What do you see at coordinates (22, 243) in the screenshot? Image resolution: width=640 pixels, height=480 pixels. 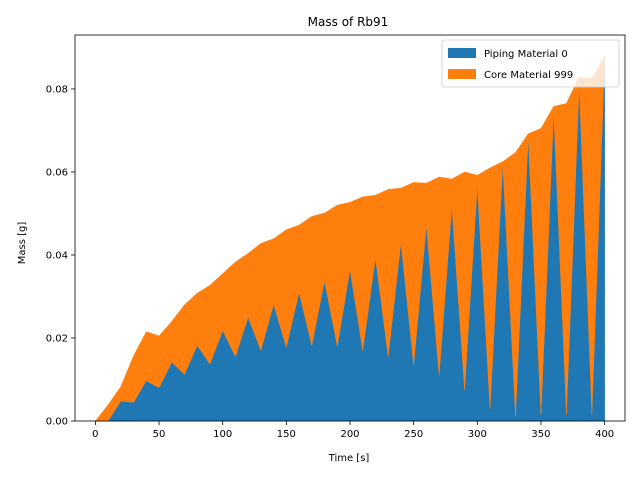 I see `y-axis-label: Mass [g]` at bounding box center [22, 243].